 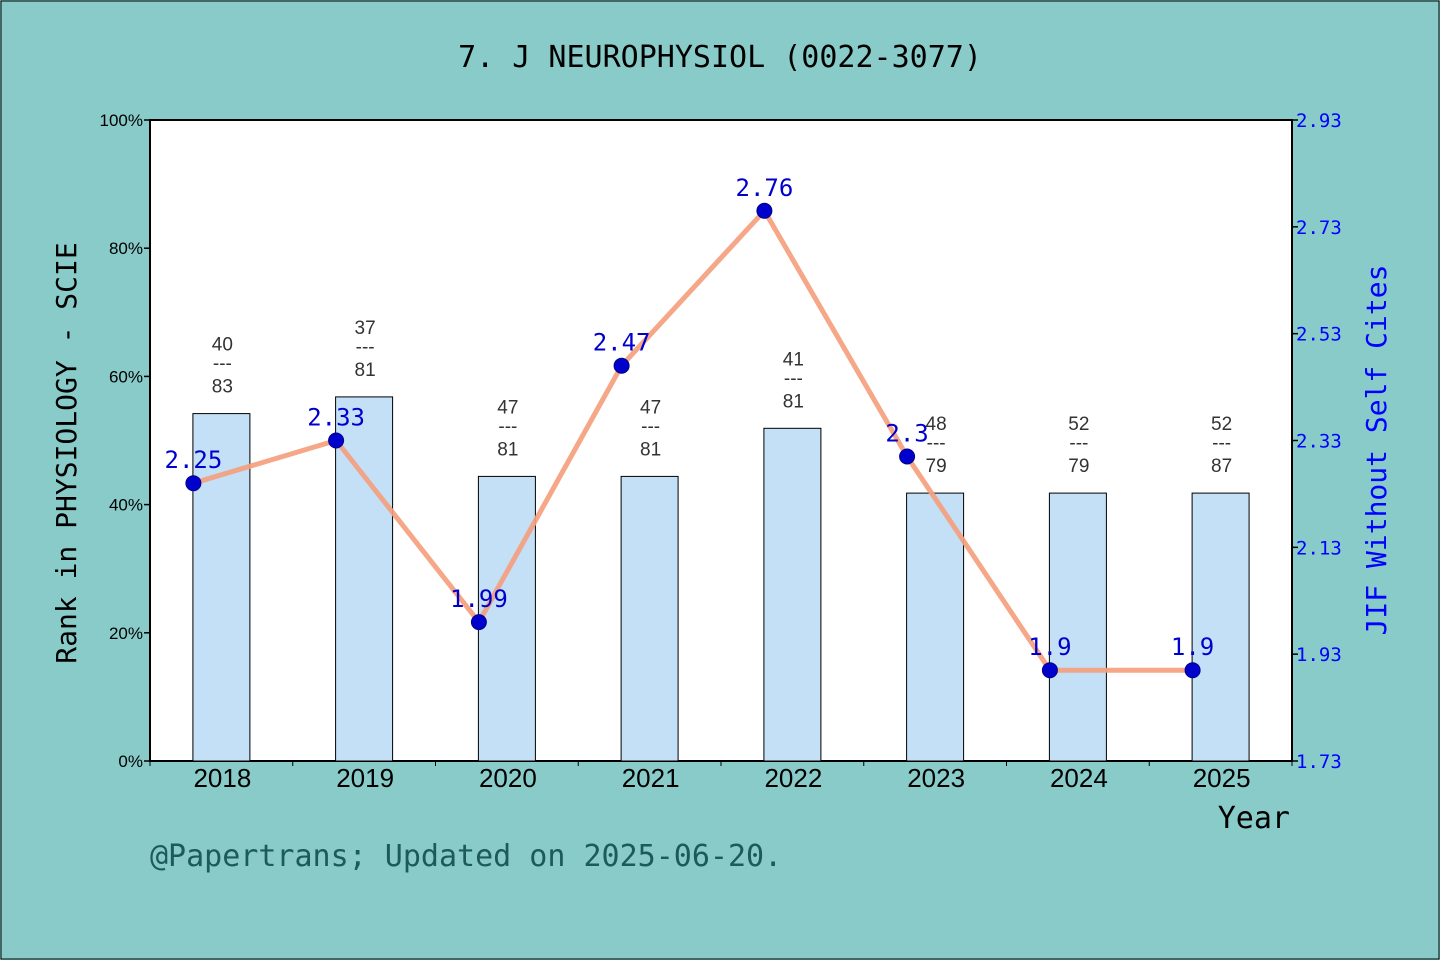 I want to click on right-tick-label-0: 1.73, so click(x=1319, y=762).